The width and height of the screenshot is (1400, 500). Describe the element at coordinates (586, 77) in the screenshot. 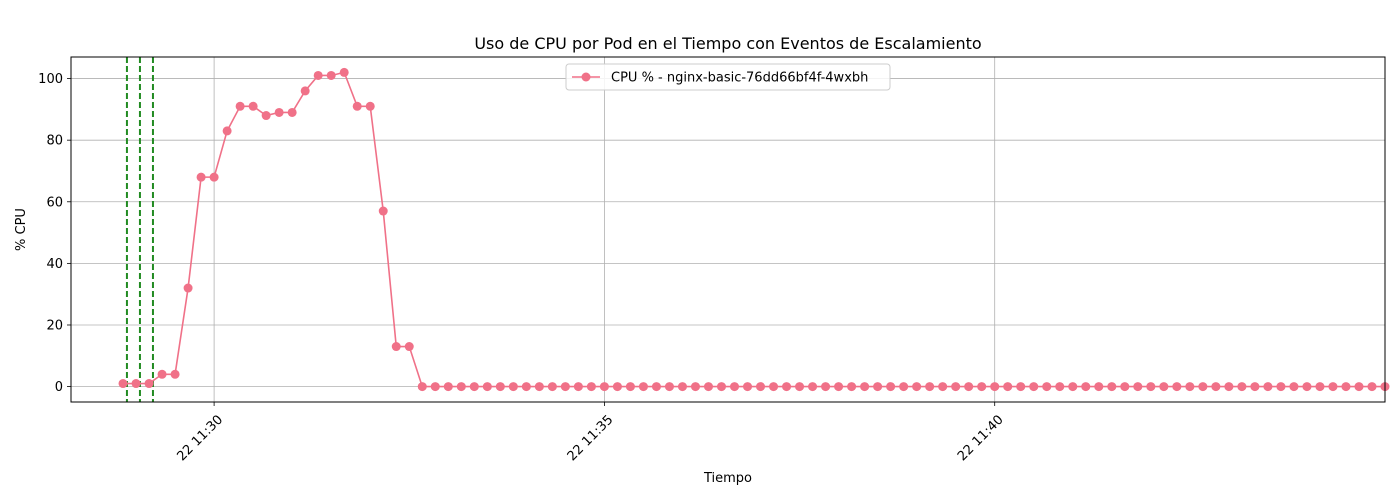

I see `legend-marker-swatch` at that location.